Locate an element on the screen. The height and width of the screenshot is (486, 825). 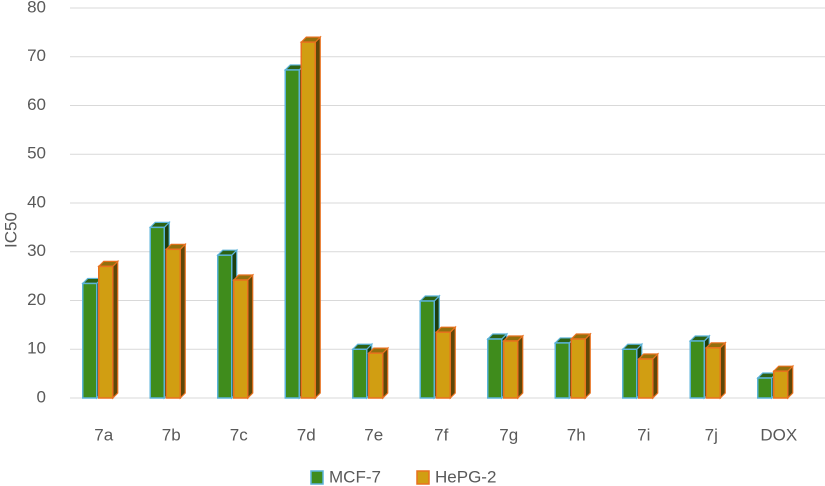
y-tick-label: 70 is located at coordinates (36, 55).